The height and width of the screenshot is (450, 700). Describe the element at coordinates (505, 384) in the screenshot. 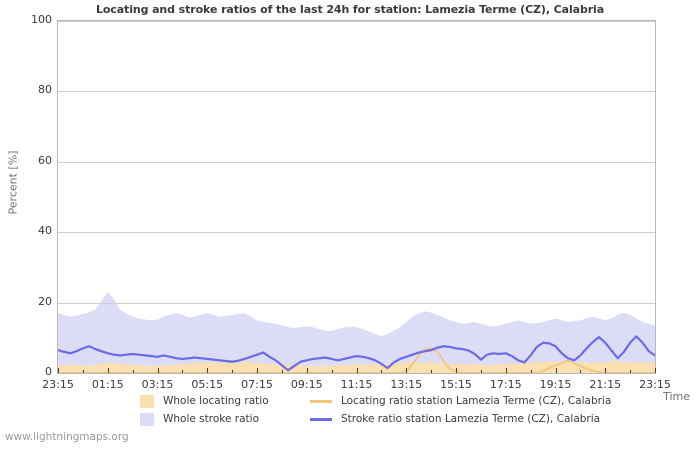

I see `x-tick-label: 17:15` at that location.